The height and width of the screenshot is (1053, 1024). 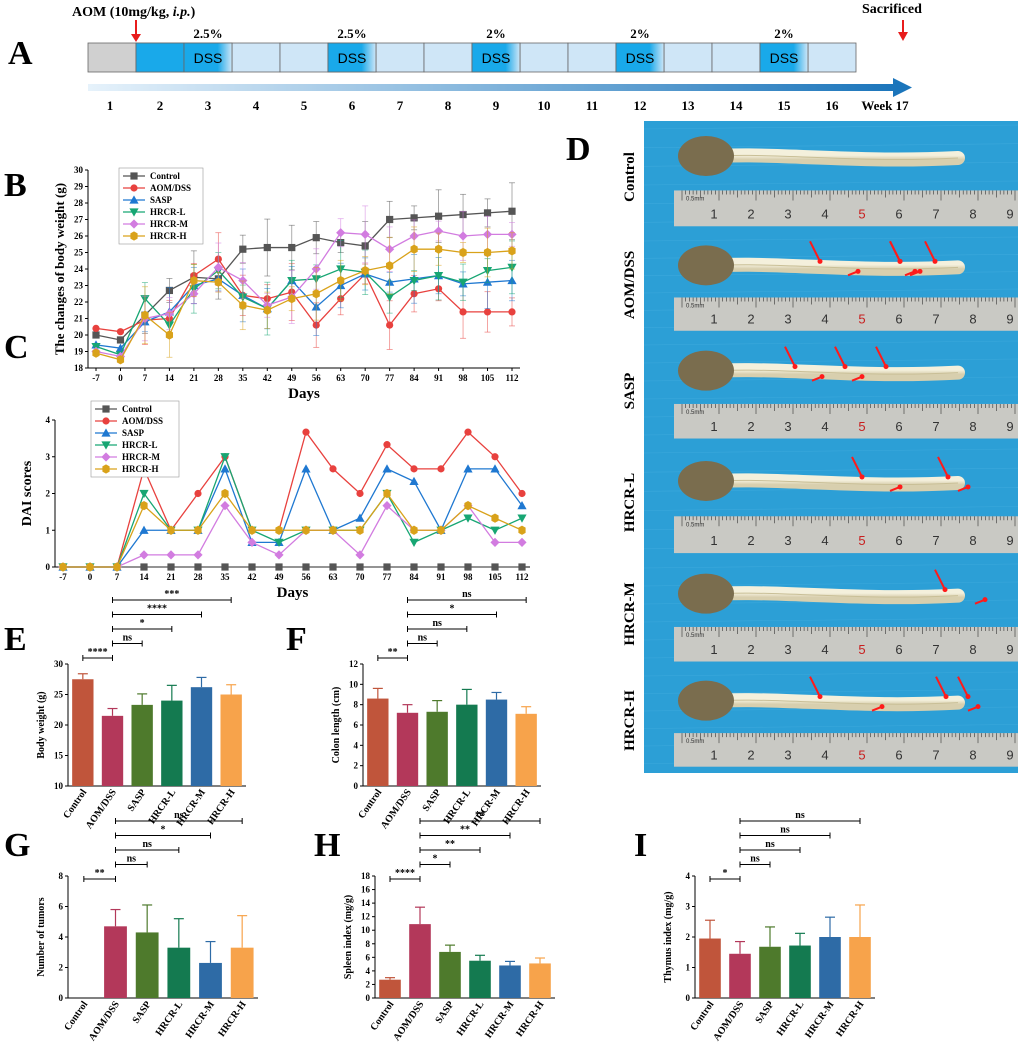 What do you see at coordinates (16, 347) in the screenshot?
I see `panel-label-c: C` at bounding box center [16, 347].